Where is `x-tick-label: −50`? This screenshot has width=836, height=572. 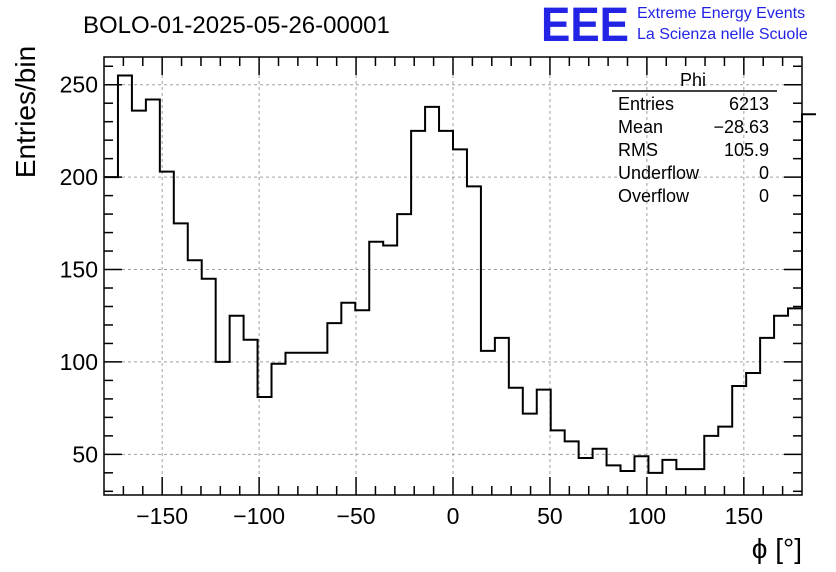 x-tick-label: −50 is located at coordinates (356, 516).